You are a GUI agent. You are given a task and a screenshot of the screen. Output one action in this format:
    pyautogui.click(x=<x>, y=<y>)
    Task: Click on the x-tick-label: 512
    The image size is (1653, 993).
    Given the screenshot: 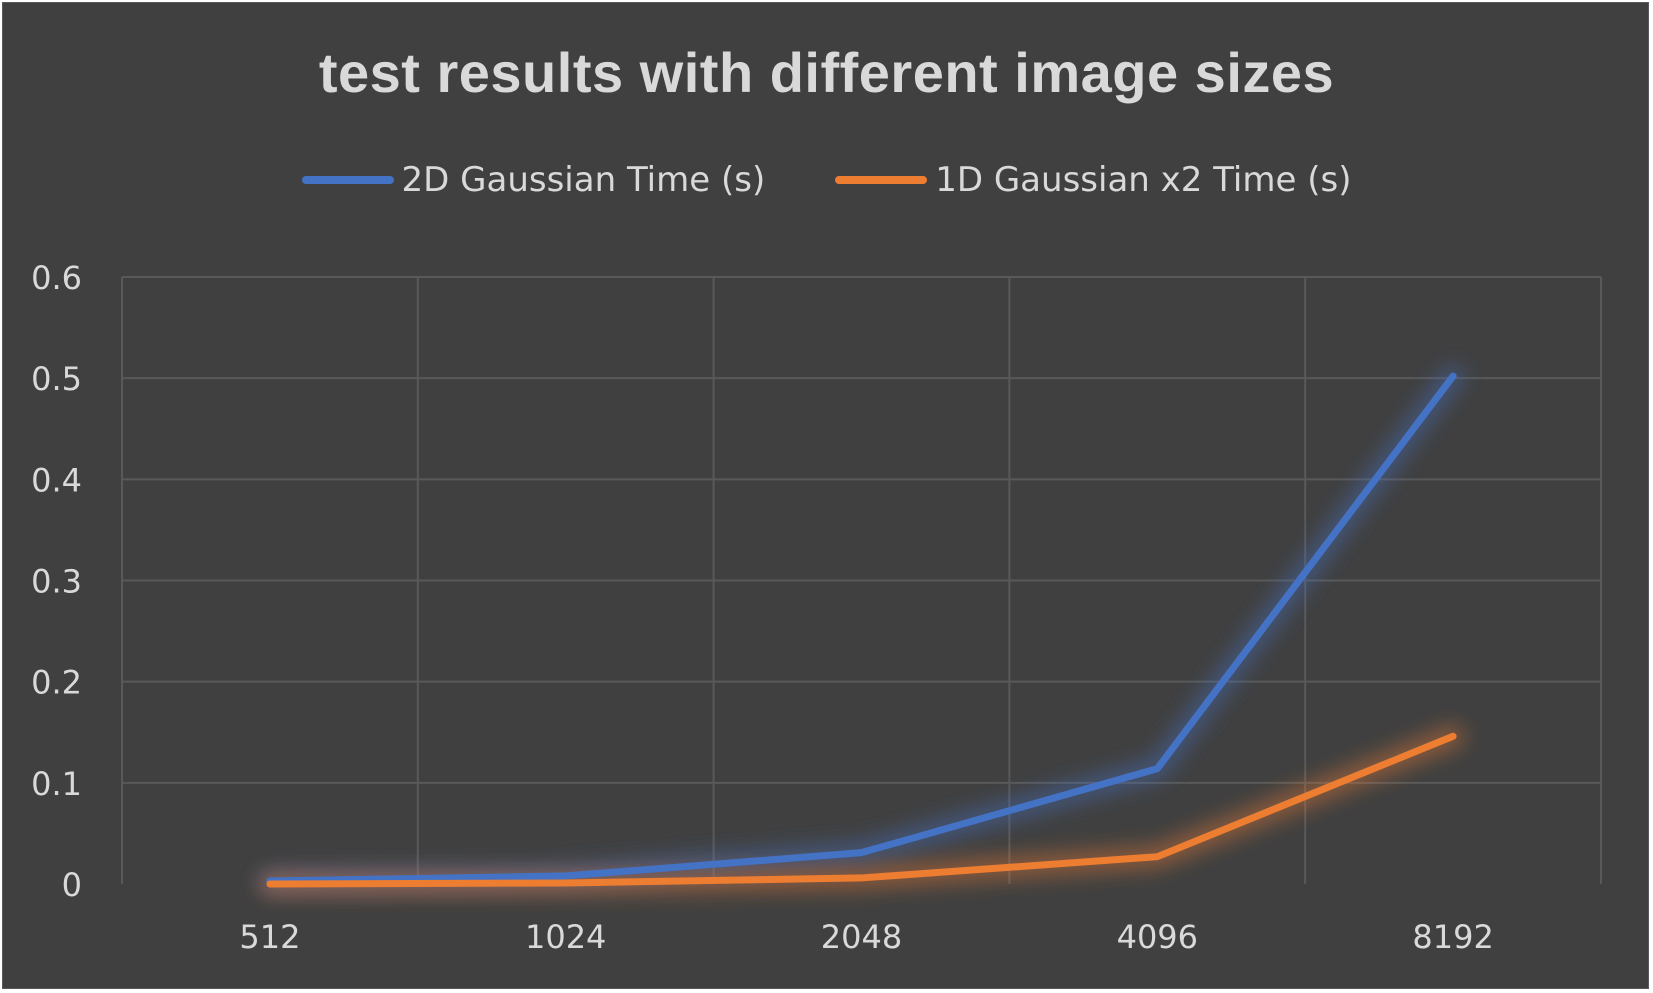 What is the action you would take?
    pyautogui.click(x=269, y=937)
    